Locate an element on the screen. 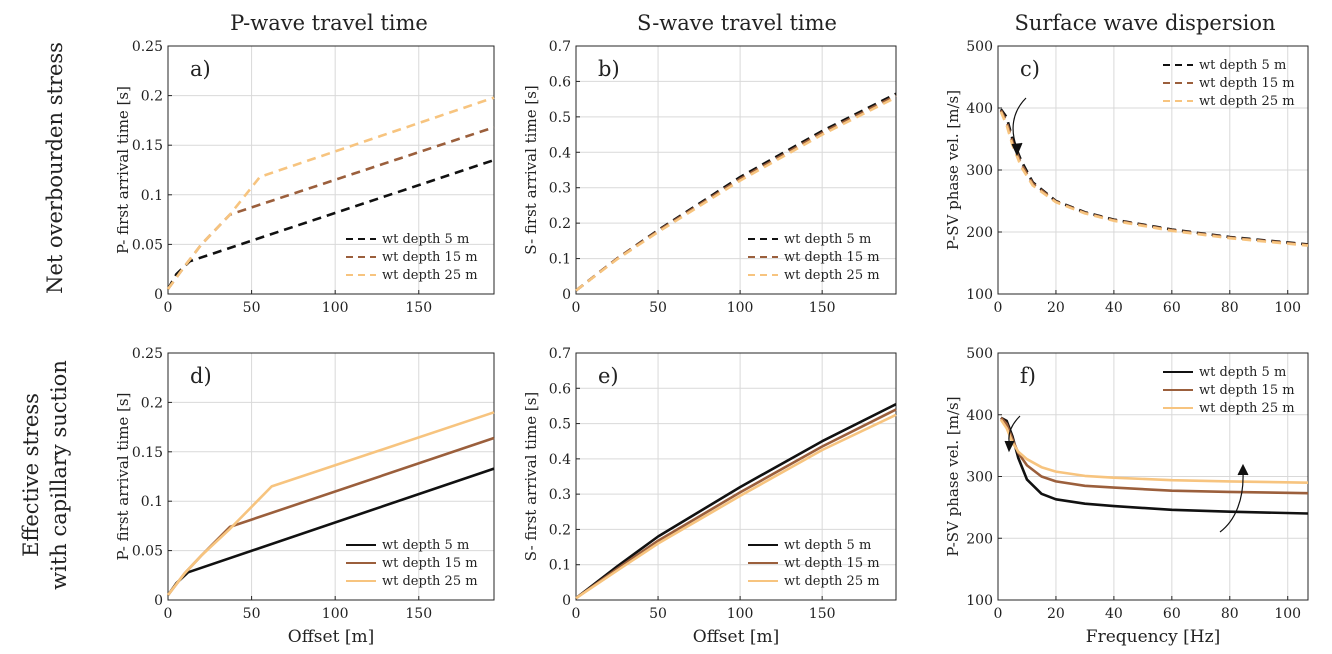 This screenshot has height=654, width=1332. y-axis-label: P- first arrival time [s] is located at coordinates (123, 477).